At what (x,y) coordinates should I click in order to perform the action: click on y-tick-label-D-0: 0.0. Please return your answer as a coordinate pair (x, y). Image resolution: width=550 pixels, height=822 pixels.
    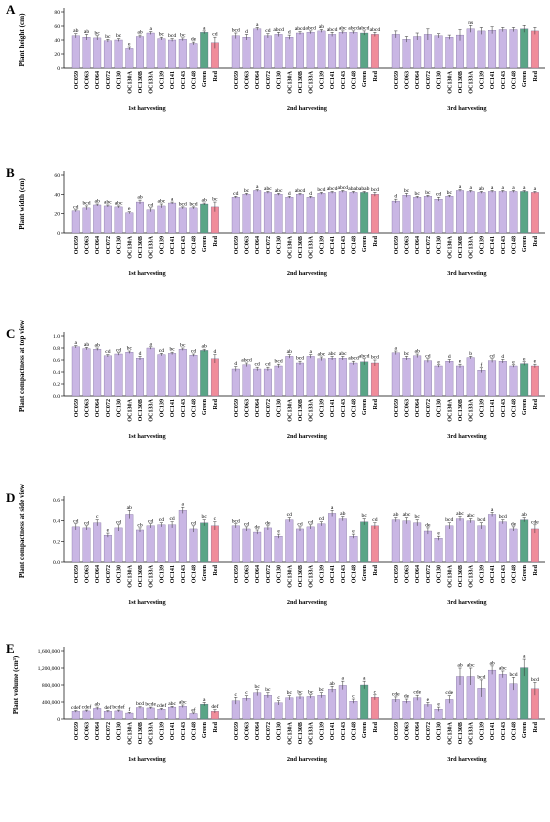
    Looking at the image, I should click on (56, 563).